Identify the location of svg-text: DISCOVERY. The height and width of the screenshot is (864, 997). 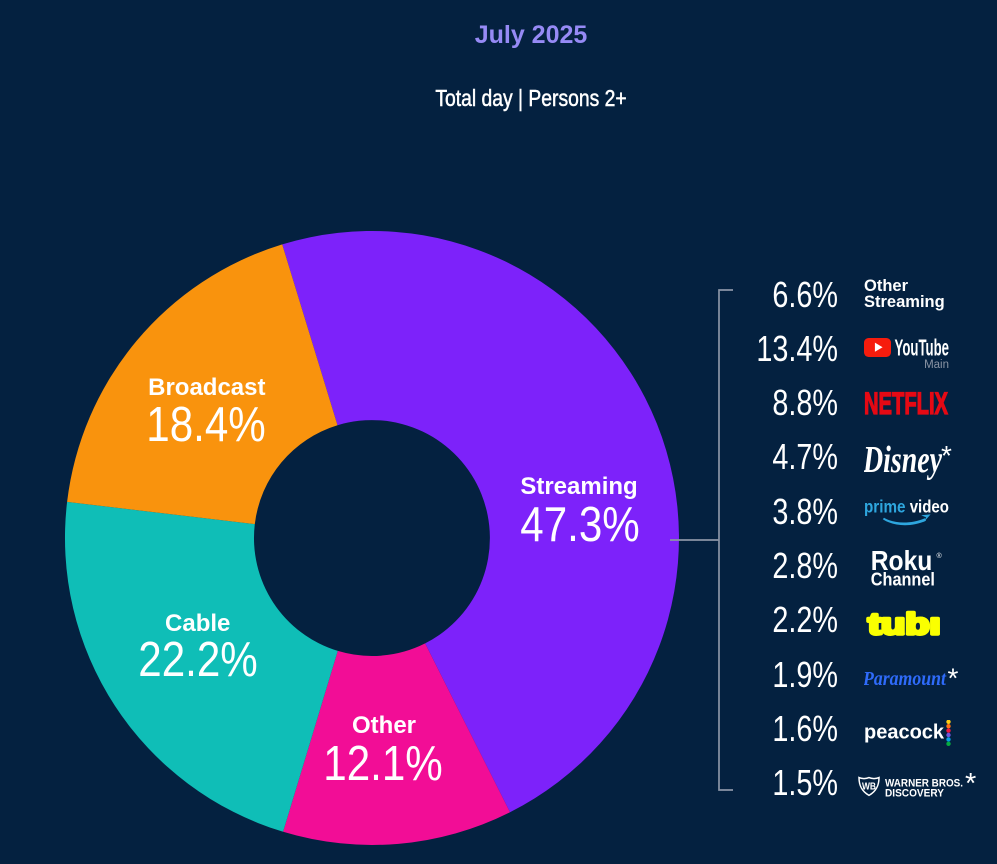
(915, 793).